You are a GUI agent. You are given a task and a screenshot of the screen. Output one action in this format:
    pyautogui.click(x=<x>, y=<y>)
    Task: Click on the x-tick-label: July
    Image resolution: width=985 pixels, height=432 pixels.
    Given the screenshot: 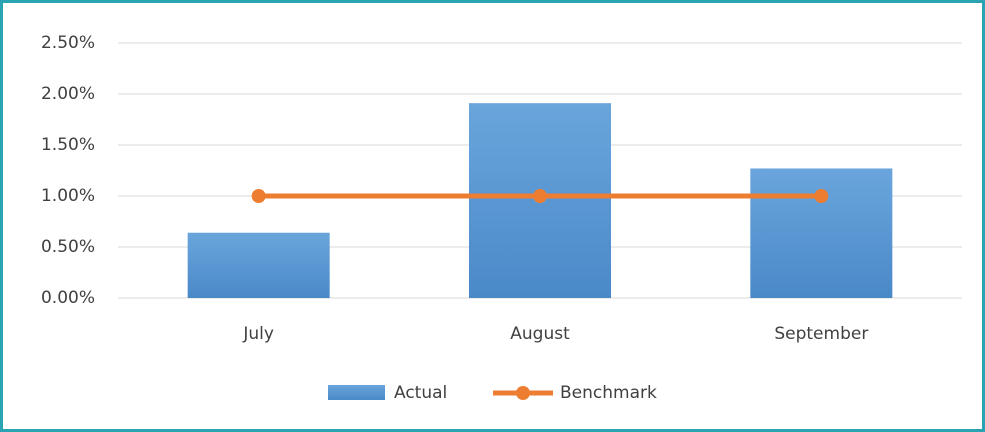 What is the action you would take?
    pyautogui.click(x=258, y=334)
    